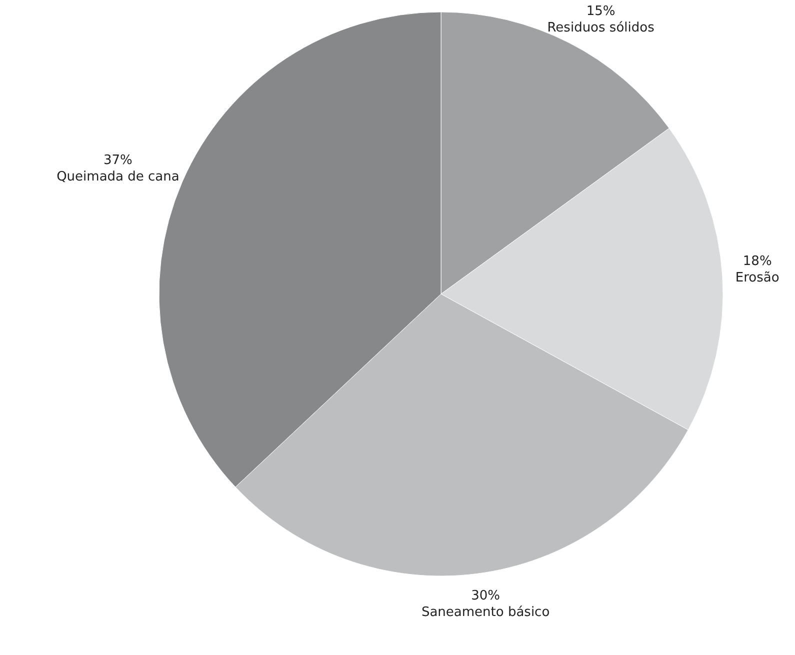  I want to click on data-label: 30%, so click(485, 596).